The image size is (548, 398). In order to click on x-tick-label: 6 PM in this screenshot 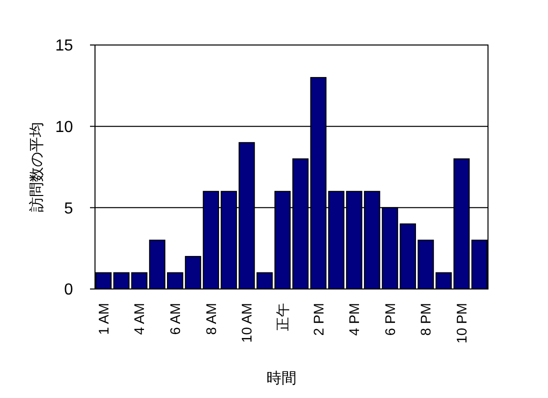, I will do `click(390, 319)`.